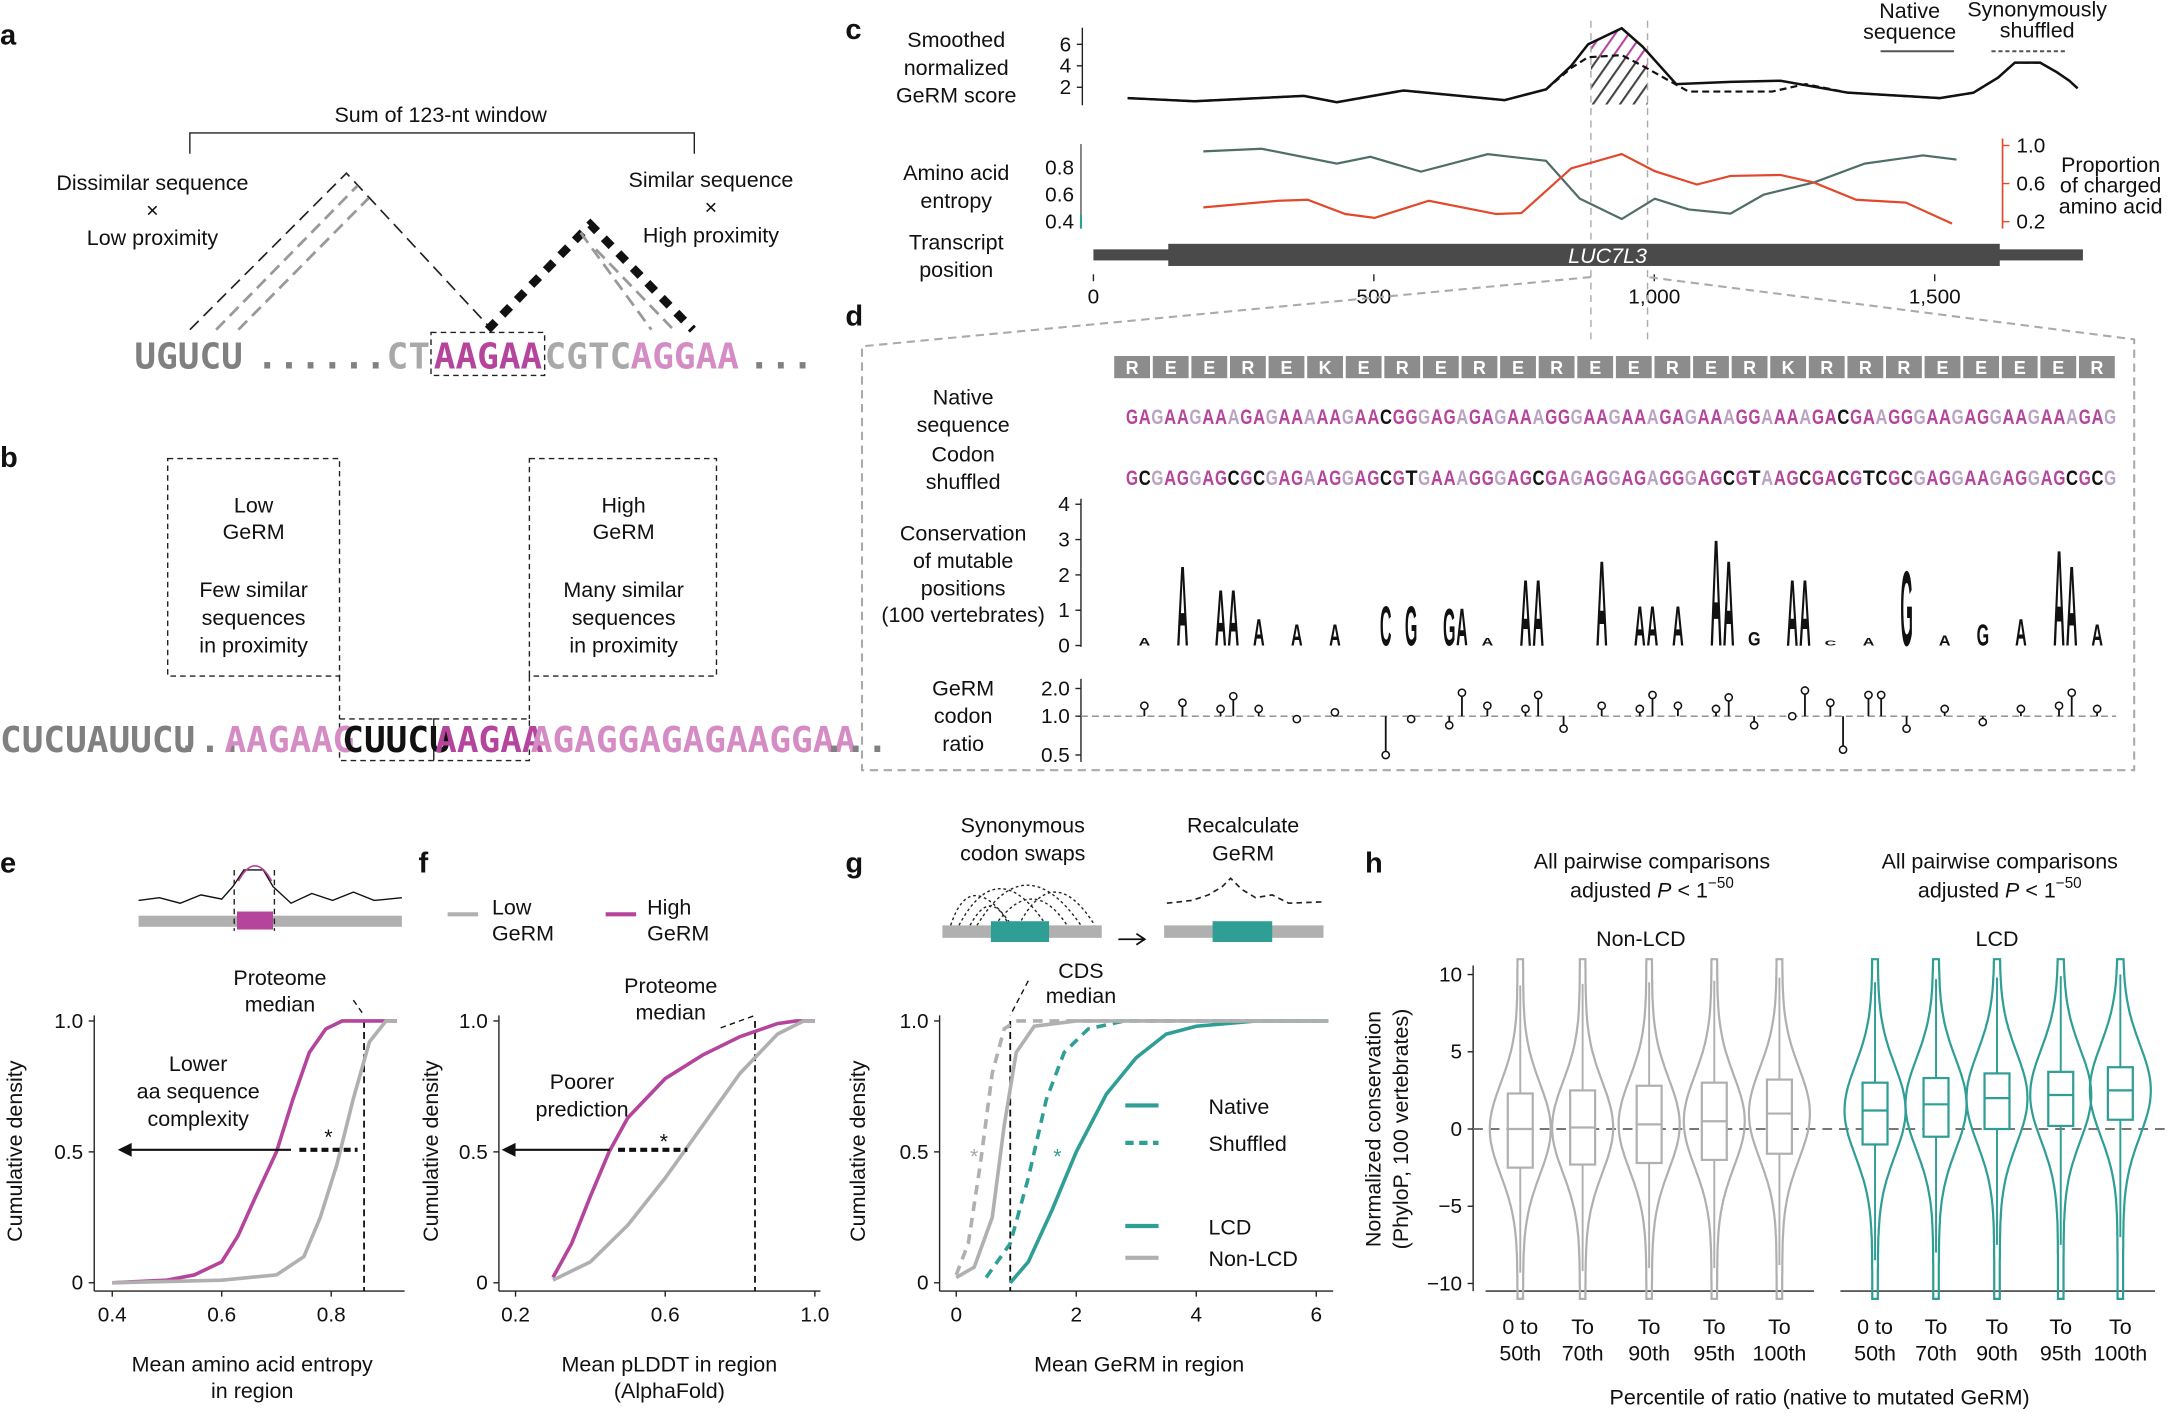  Describe the element at coordinates (424, 864) in the screenshot. I see `panel-label-f: f` at that location.